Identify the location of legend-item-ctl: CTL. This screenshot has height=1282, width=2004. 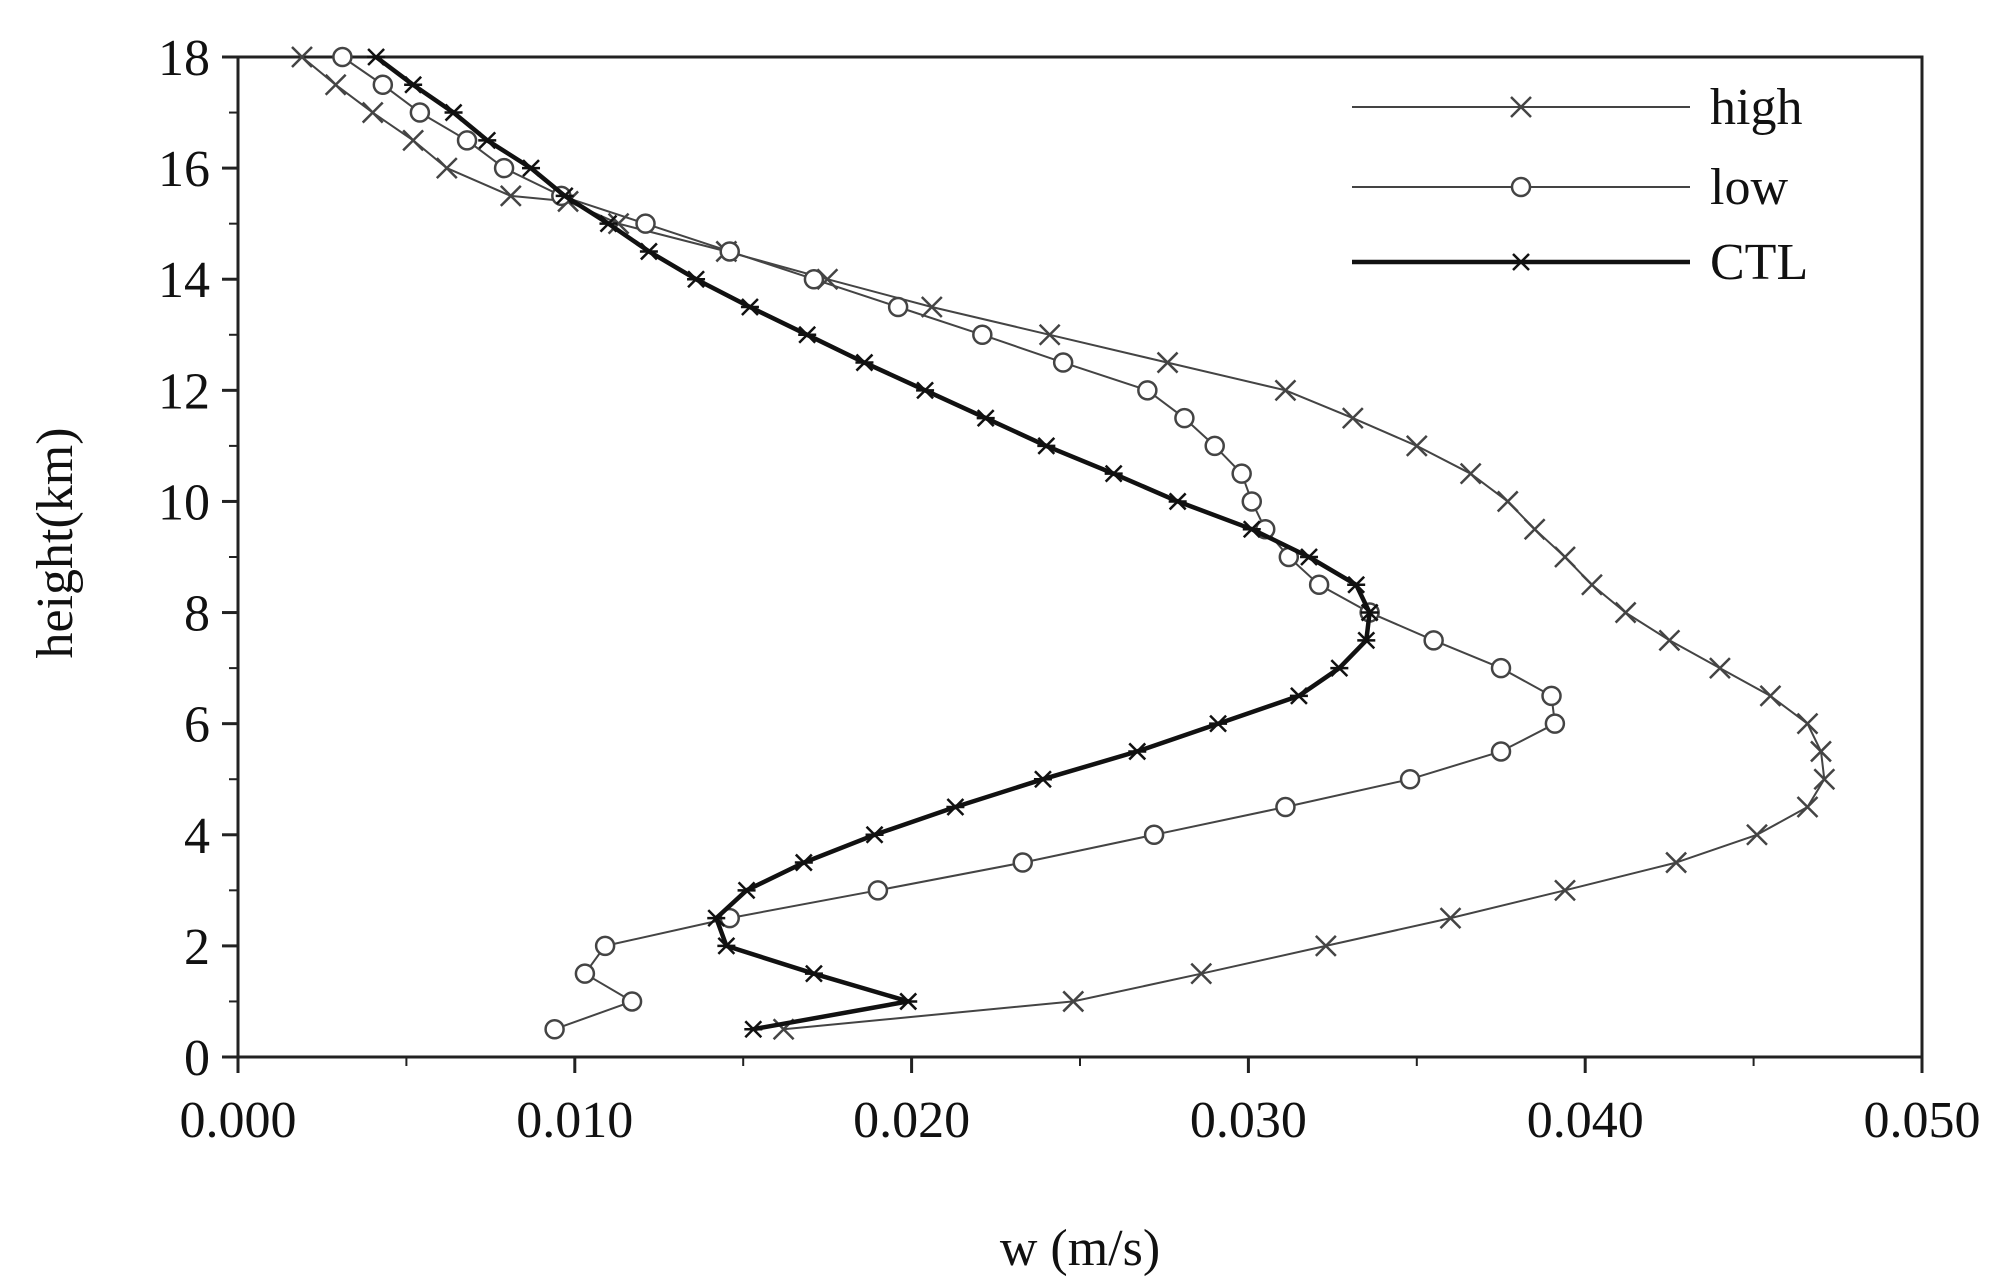
(1580, 262).